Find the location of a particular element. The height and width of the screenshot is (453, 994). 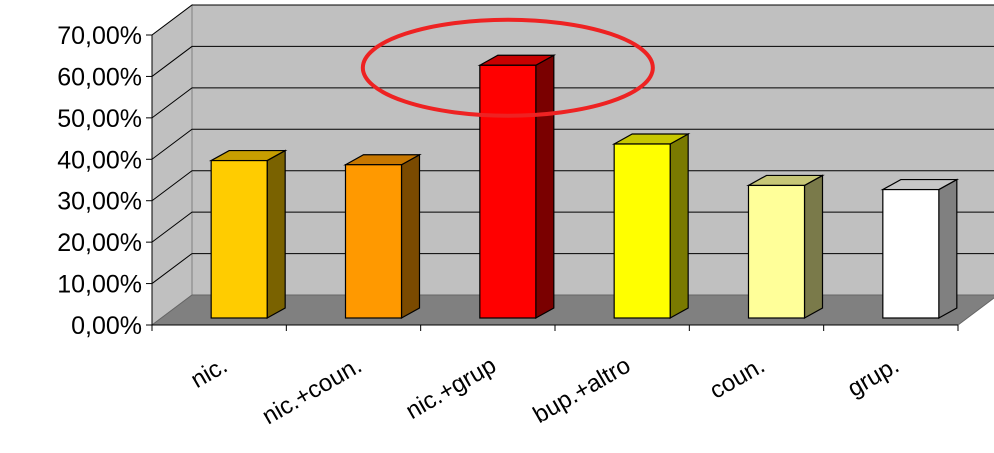

x-tick-label: bup.+altro is located at coordinates (582, 390).